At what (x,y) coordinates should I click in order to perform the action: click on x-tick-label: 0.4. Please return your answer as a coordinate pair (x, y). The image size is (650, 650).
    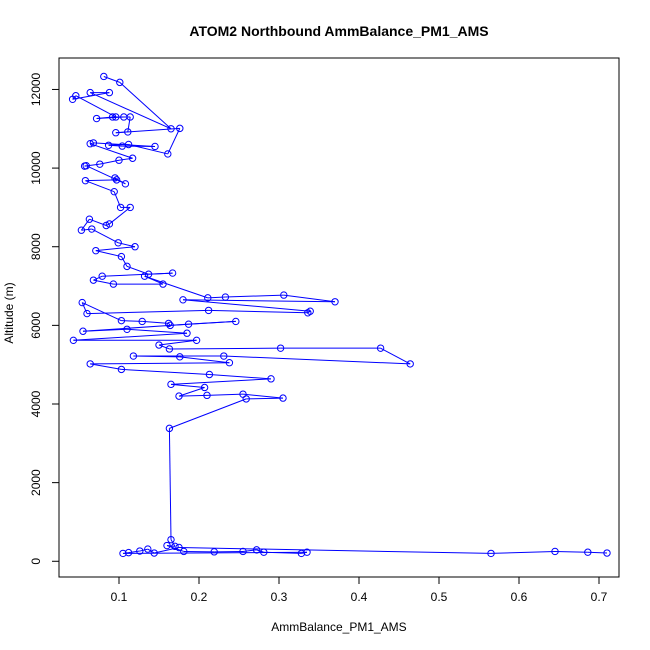
    Looking at the image, I should click on (359, 597).